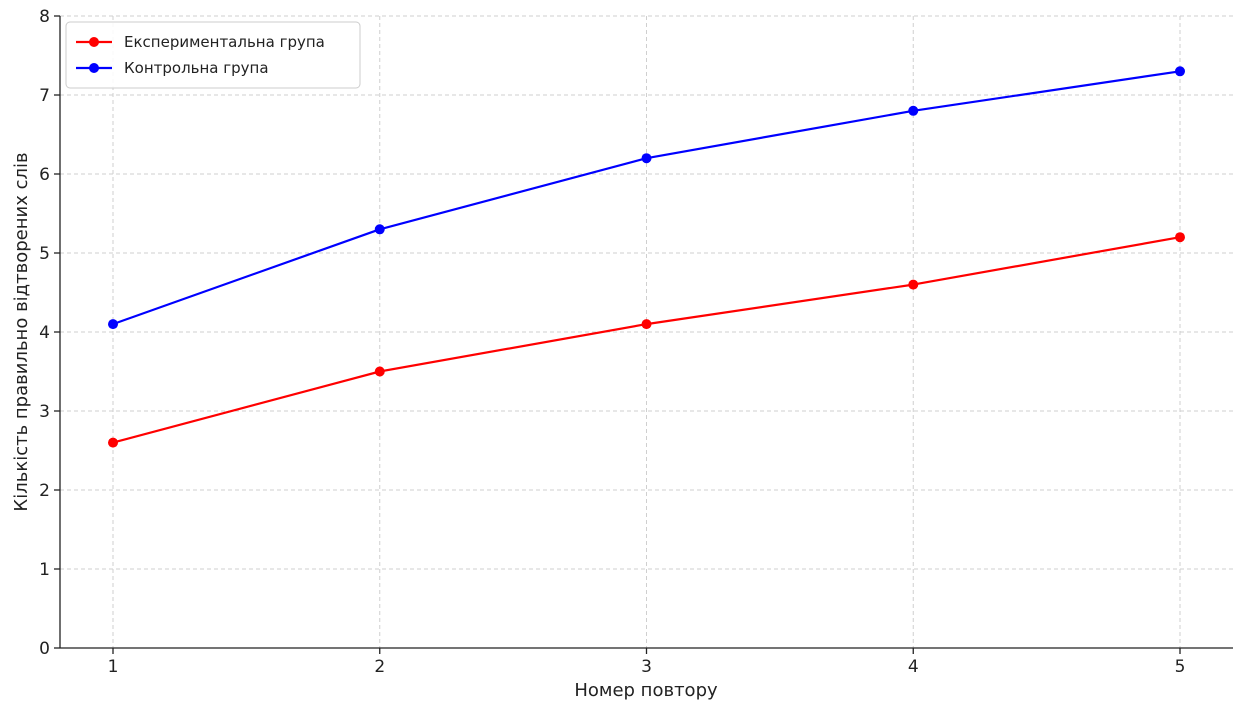 This screenshot has height=704, width=1241. What do you see at coordinates (379, 667) in the screenshot?
I see `x-tick-label: 2` at bounding box center [379, 667].